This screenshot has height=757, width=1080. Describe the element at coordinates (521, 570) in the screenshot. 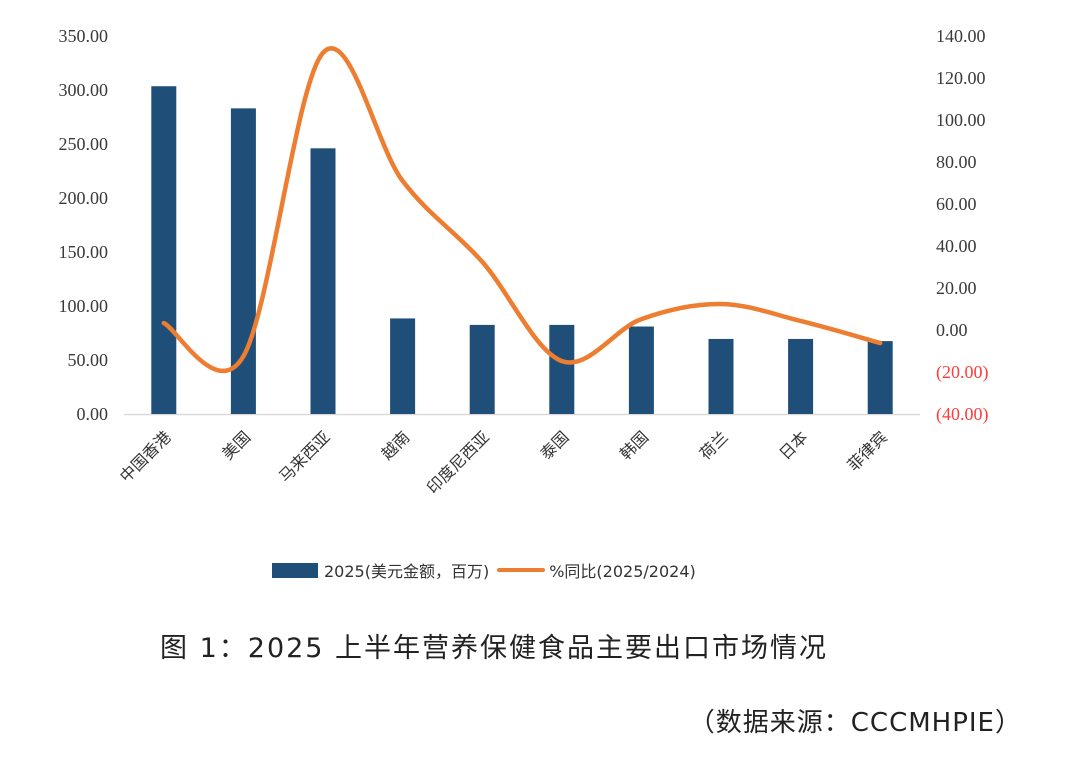

I see `legend-line-swatch` at that location.